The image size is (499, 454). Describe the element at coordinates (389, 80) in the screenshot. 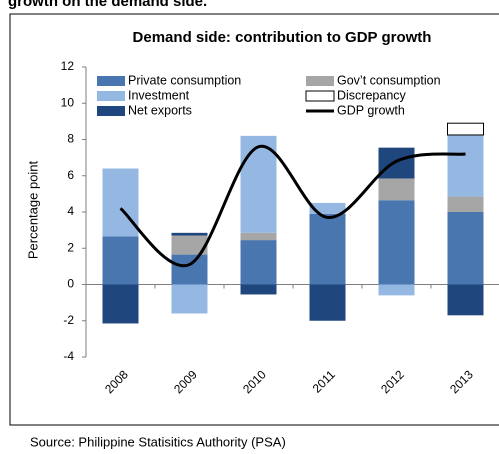

I see `legend-label: Gov’t consumption` at that location.